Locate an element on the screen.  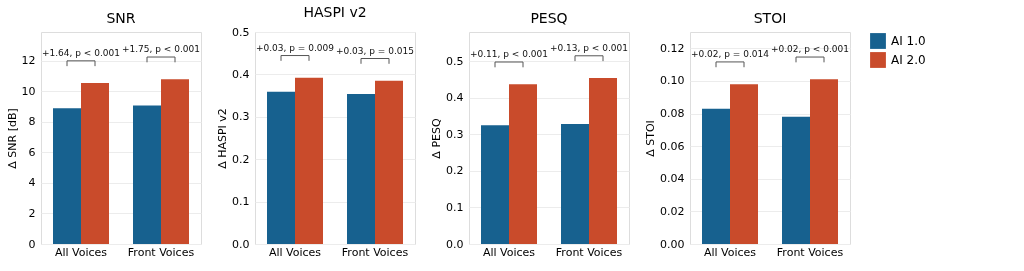
annotation: +0.03, p = 0.015 is located at coordinates (375, 50).